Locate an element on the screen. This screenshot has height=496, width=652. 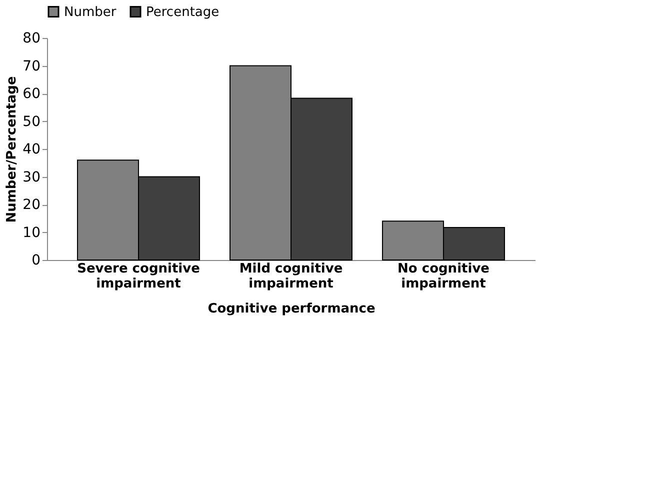
y-tick-label: 70 is located at coordinates (31, 66).